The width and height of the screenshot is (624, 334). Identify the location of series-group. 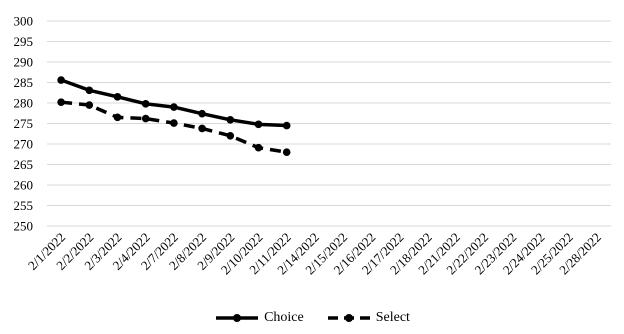
(174, 116).